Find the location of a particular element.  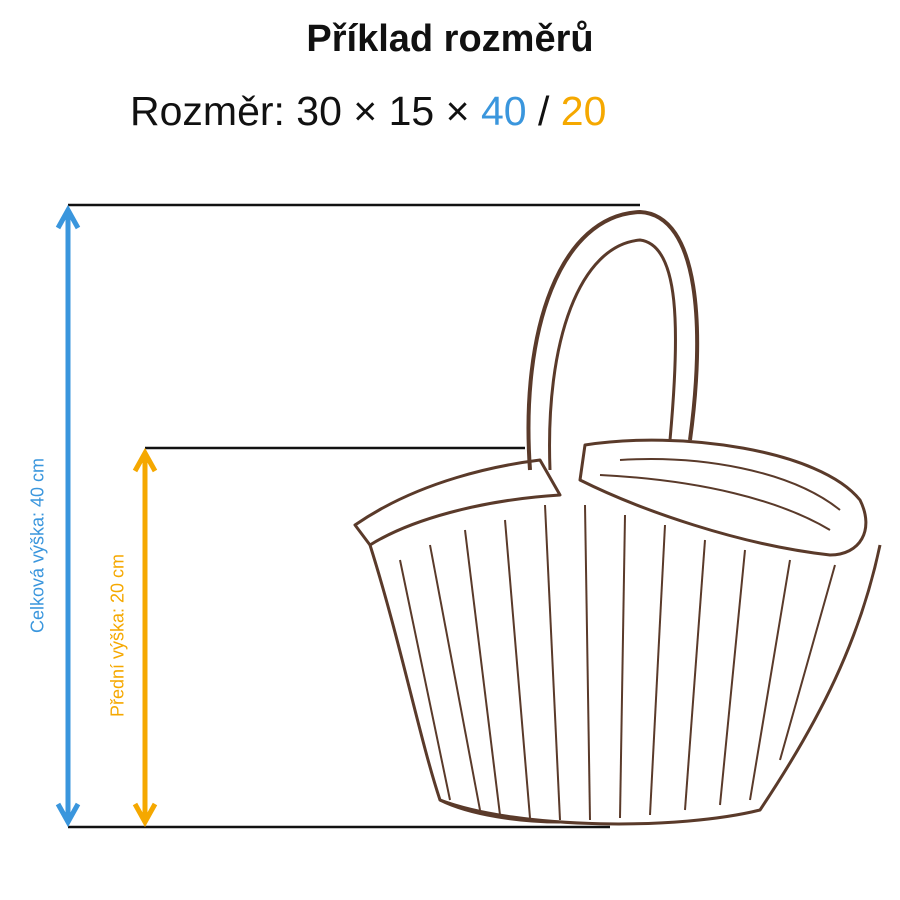

total-height-value: 40 is located at coordinates (503, 111).